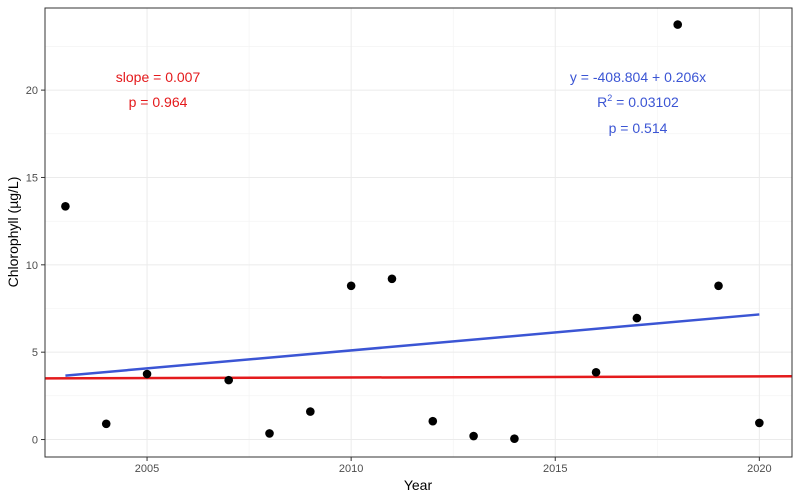  What do you see at coordinates (418, 485) in the screenshot?
I see `x-axis-title: Year` at bounding box center [418, 485].